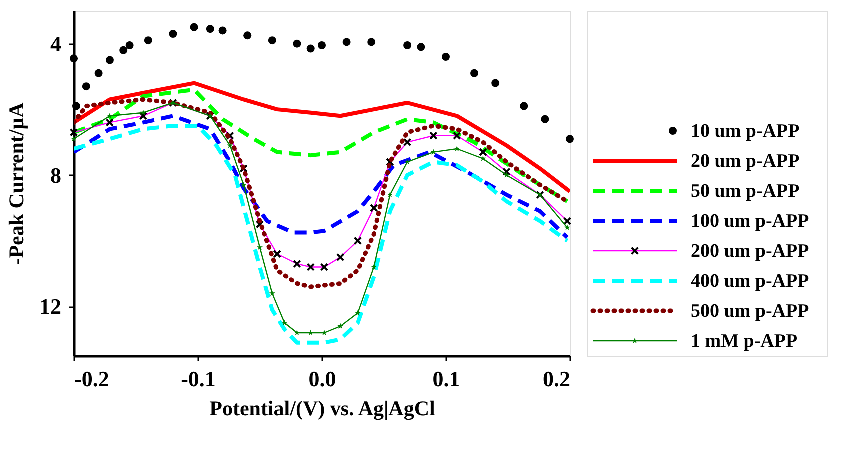 The height and width of the screenshot is (457, 868). I want to click on y-tick-label: 4, so click(56, 43).